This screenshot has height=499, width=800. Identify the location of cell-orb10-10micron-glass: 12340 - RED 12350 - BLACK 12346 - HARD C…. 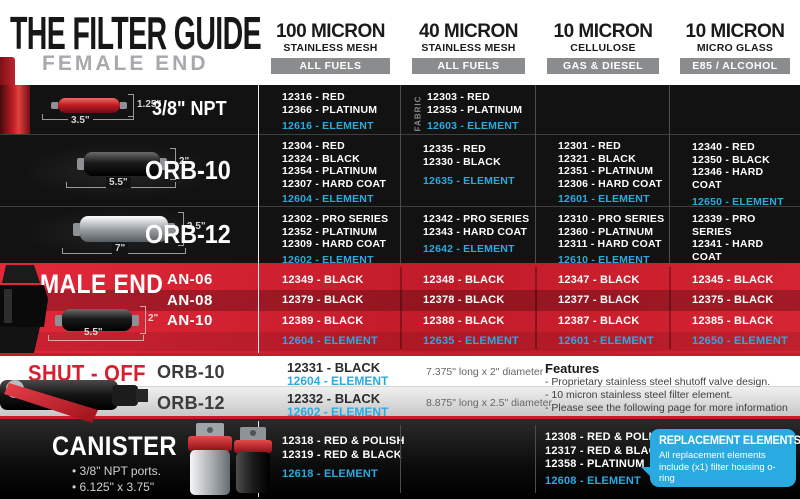
(735, 171).